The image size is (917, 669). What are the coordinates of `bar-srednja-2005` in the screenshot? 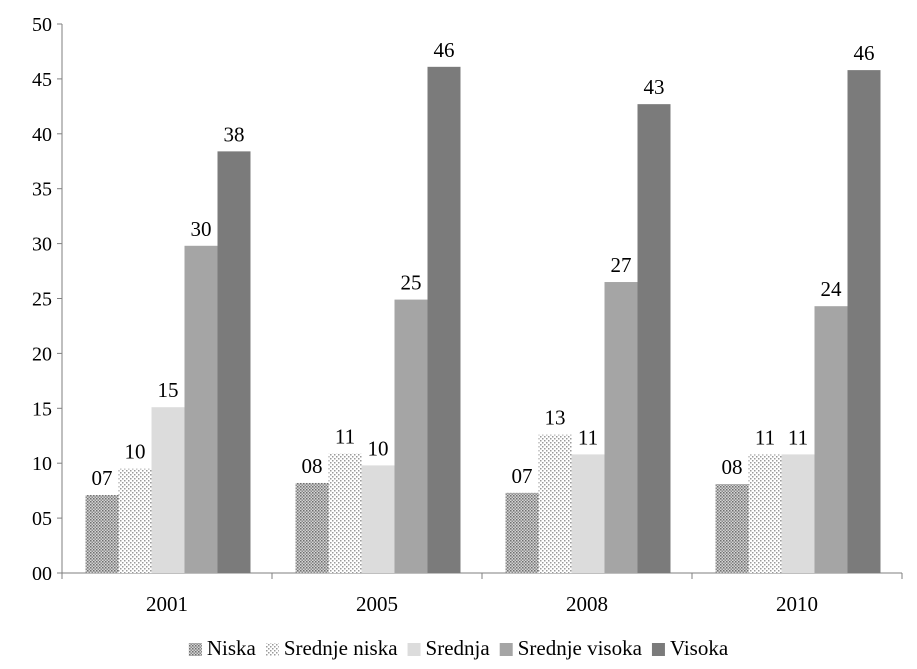 It's located at (378, 519).